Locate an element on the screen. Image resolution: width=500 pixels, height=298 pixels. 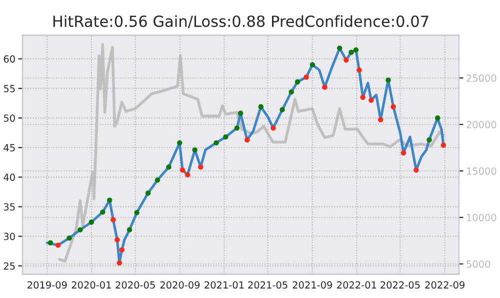
x-tick-label: 2022-09 is located at coordinates (444, 285).